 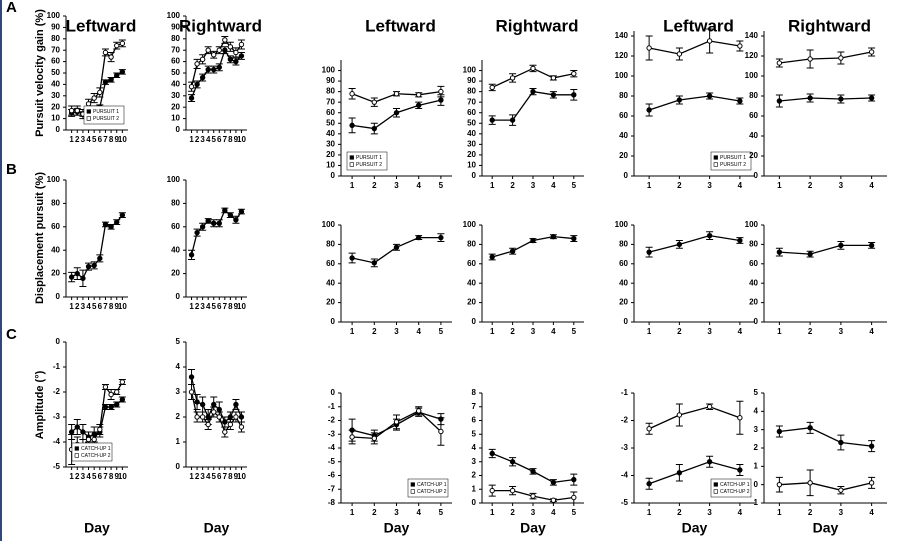 I want to click on panel: 0 1 2 3 4 5 6 7 8 1 2 3 4 5 Day, so click(x=528, y=462).